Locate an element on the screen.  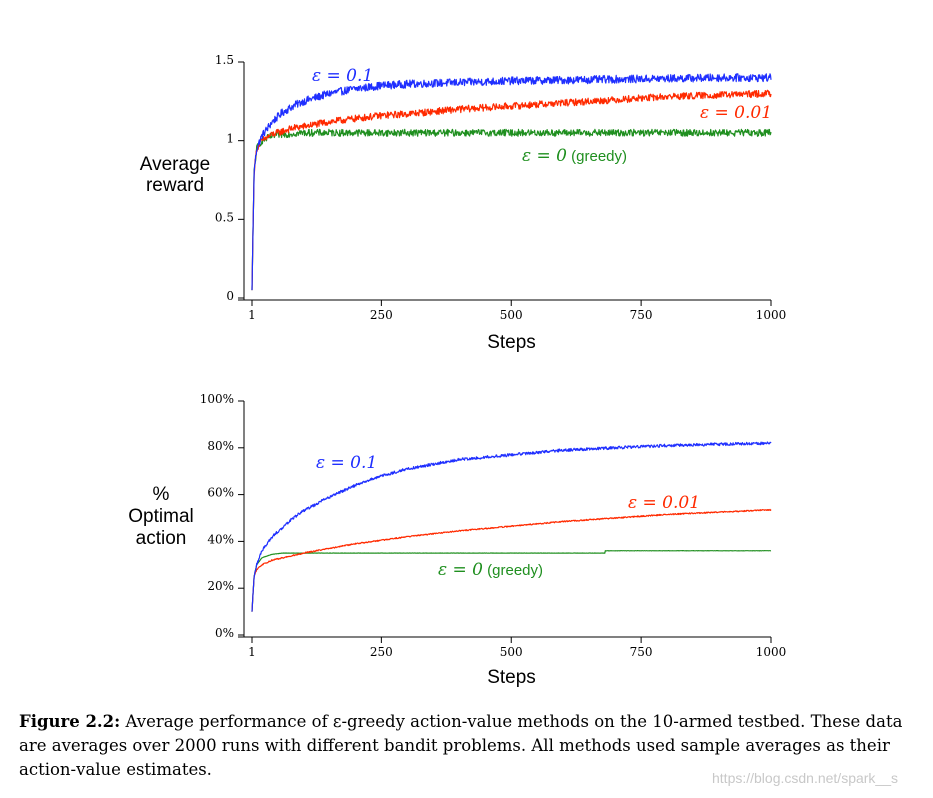
y-tick-label: 100% is located at coordinates (217, 399).